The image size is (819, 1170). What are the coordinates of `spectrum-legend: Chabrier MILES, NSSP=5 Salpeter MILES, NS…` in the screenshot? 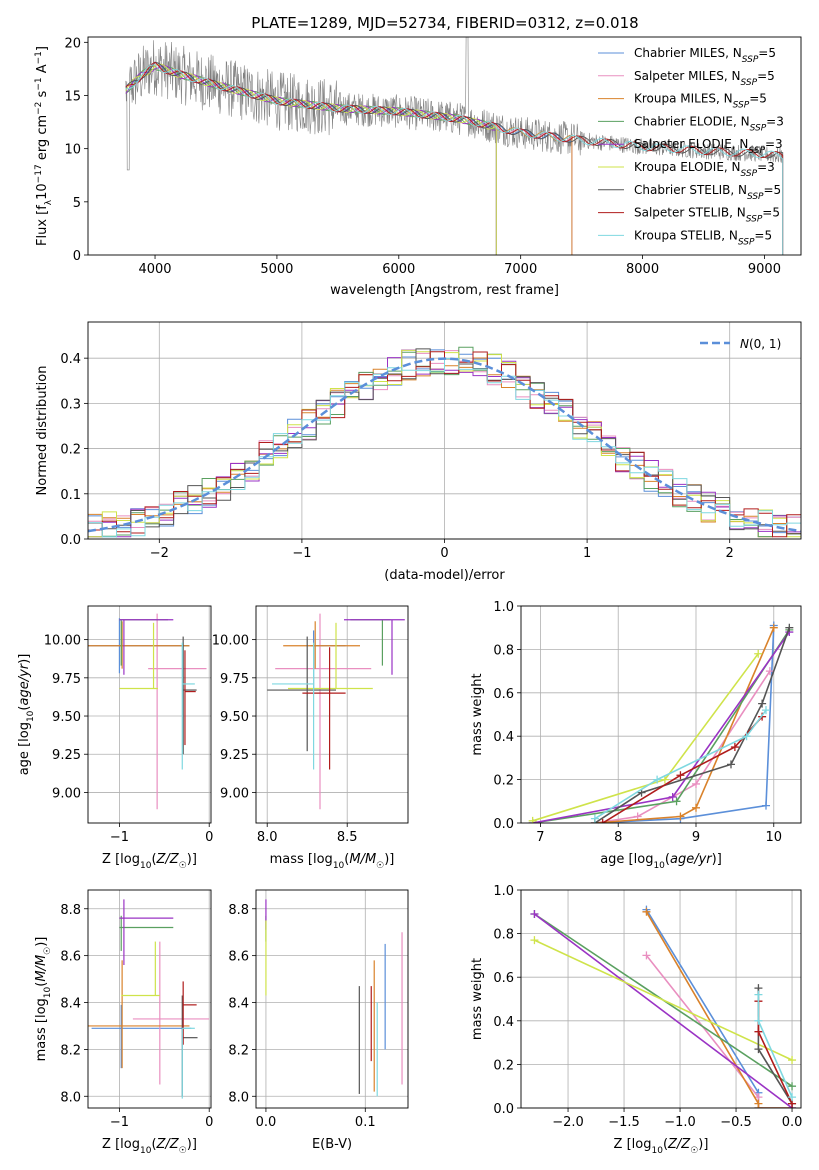 It's located at (691, 146).